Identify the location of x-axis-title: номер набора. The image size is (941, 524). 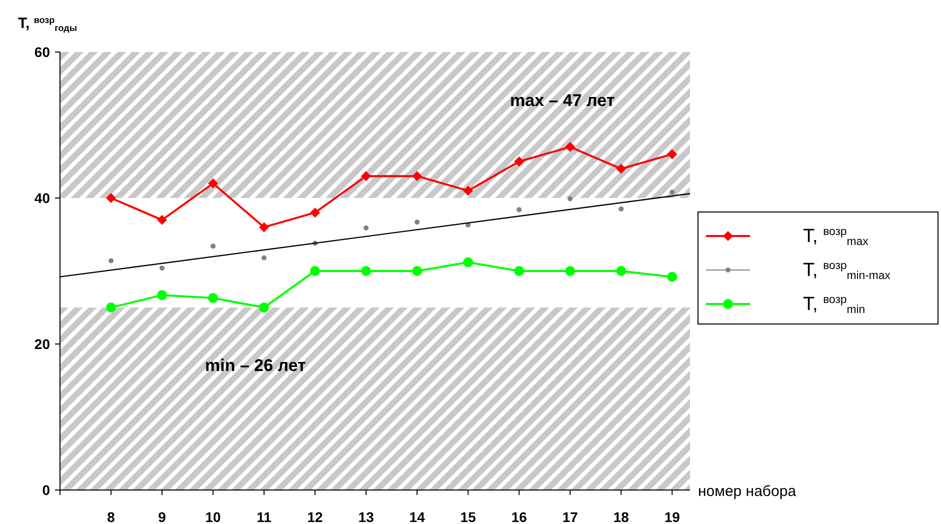
(747, 491).